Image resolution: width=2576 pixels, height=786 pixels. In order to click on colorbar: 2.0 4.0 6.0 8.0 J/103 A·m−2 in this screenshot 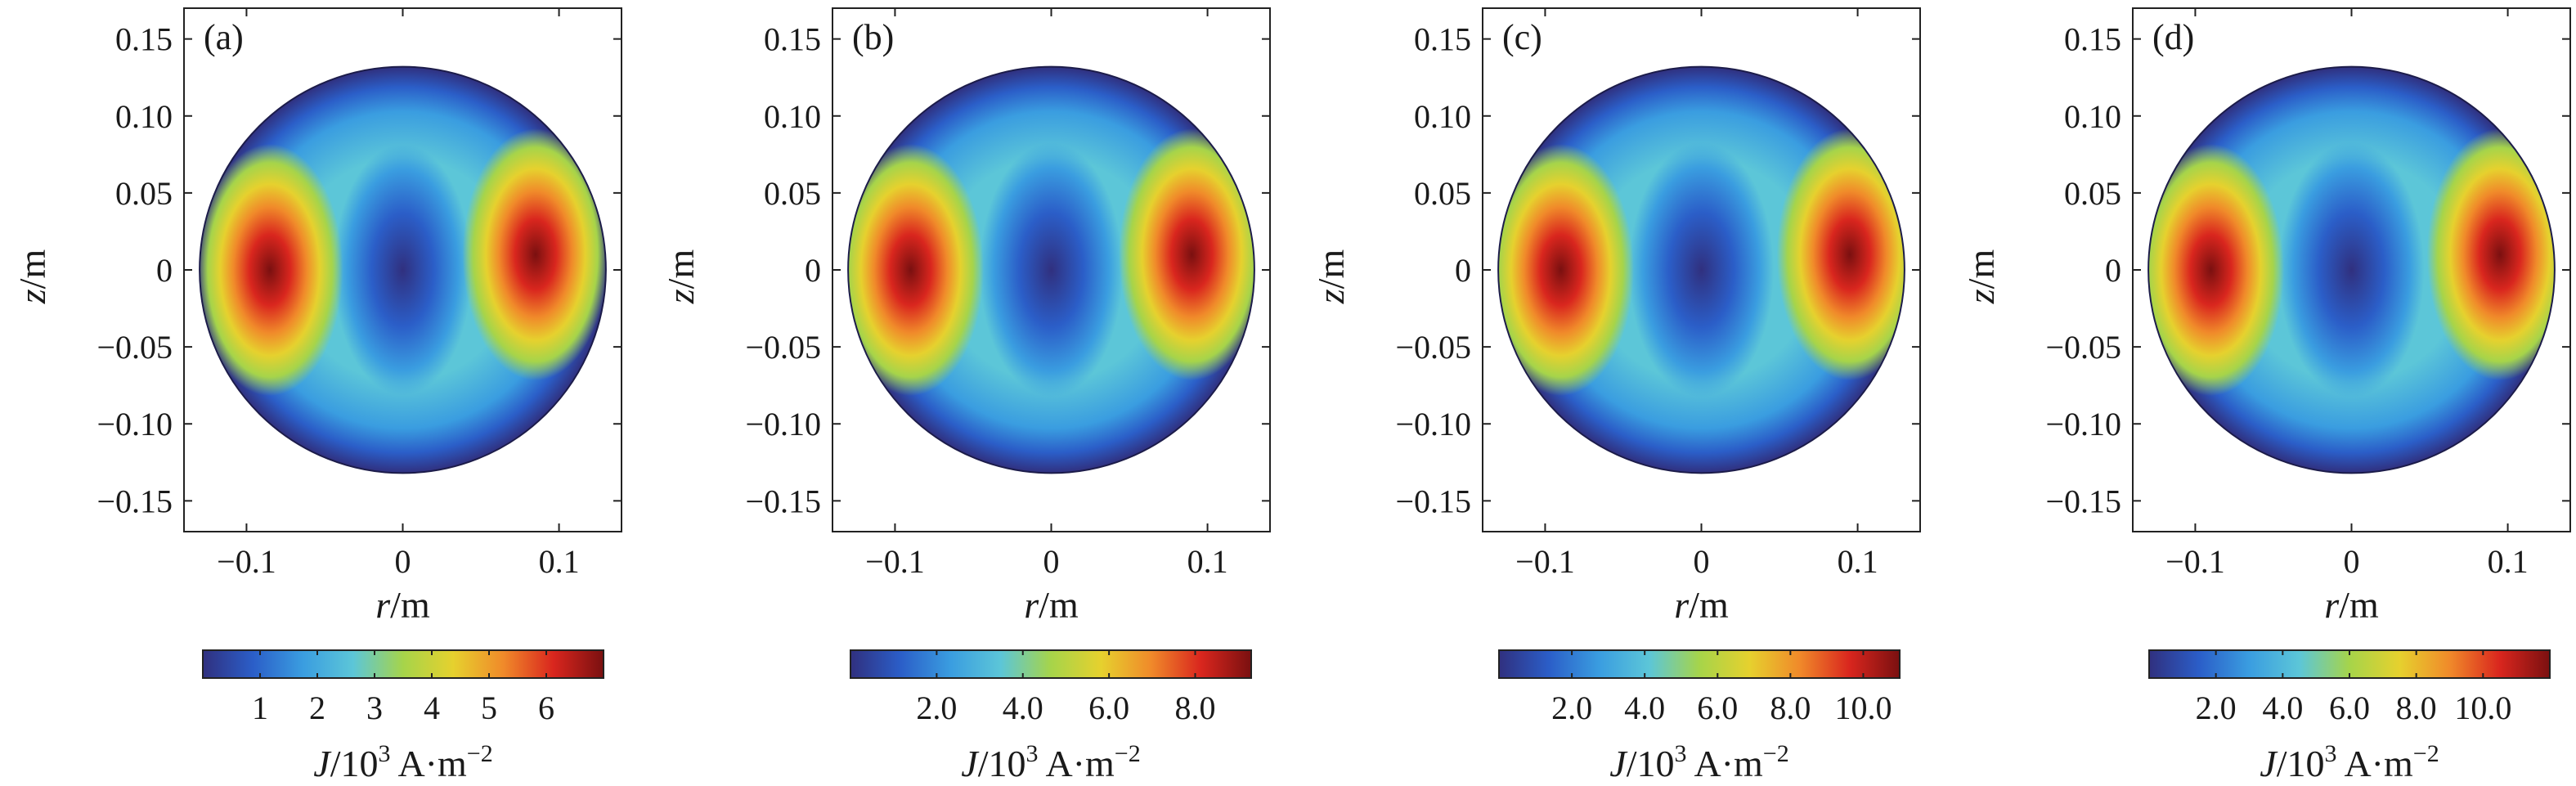, I will do `click(1051, 716)`.